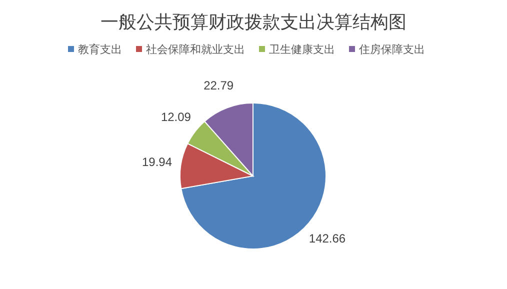 This screenshot has height=289, width=507. What do you see at coordinates (302, 49) in the screenshot?
I see `legend-label: 卫生健康支出` at bounding box center [302, 49].